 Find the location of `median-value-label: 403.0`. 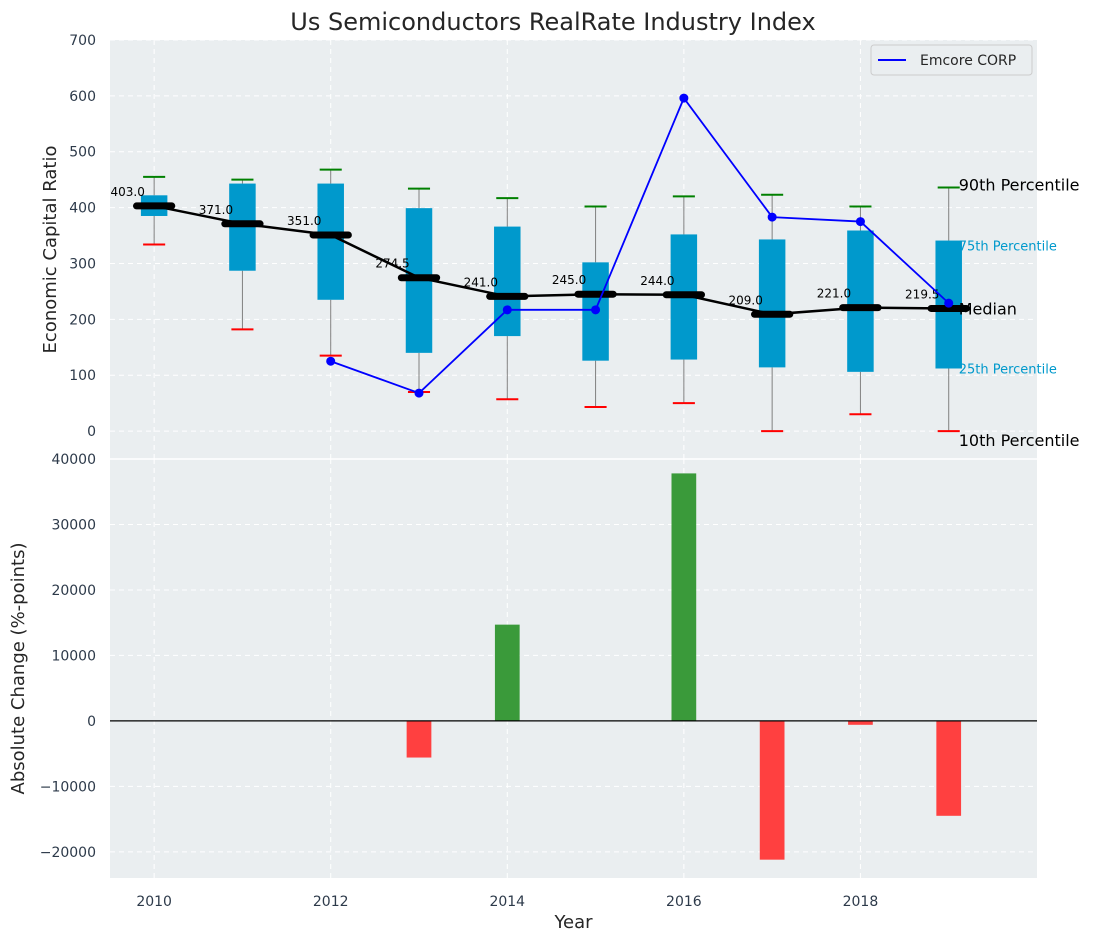

median-value-label: 403.0 is located at coordinates (127, 192).